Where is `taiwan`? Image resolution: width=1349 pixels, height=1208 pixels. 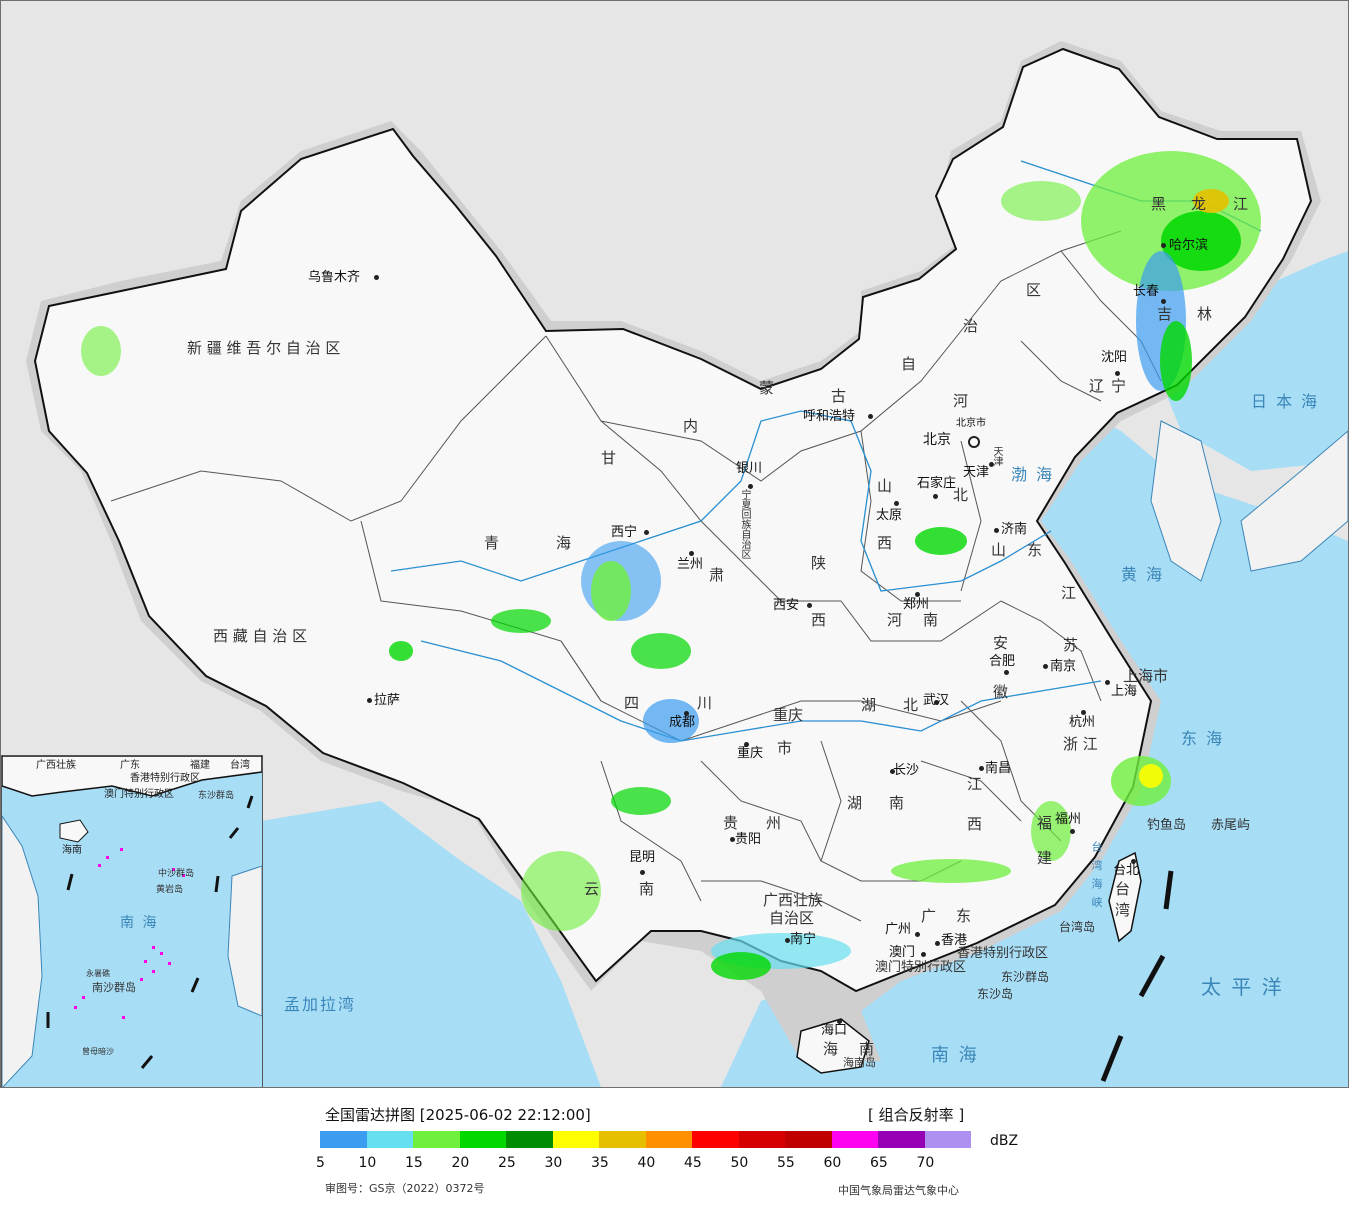
taiwan is located at coordinates (1125, 897).